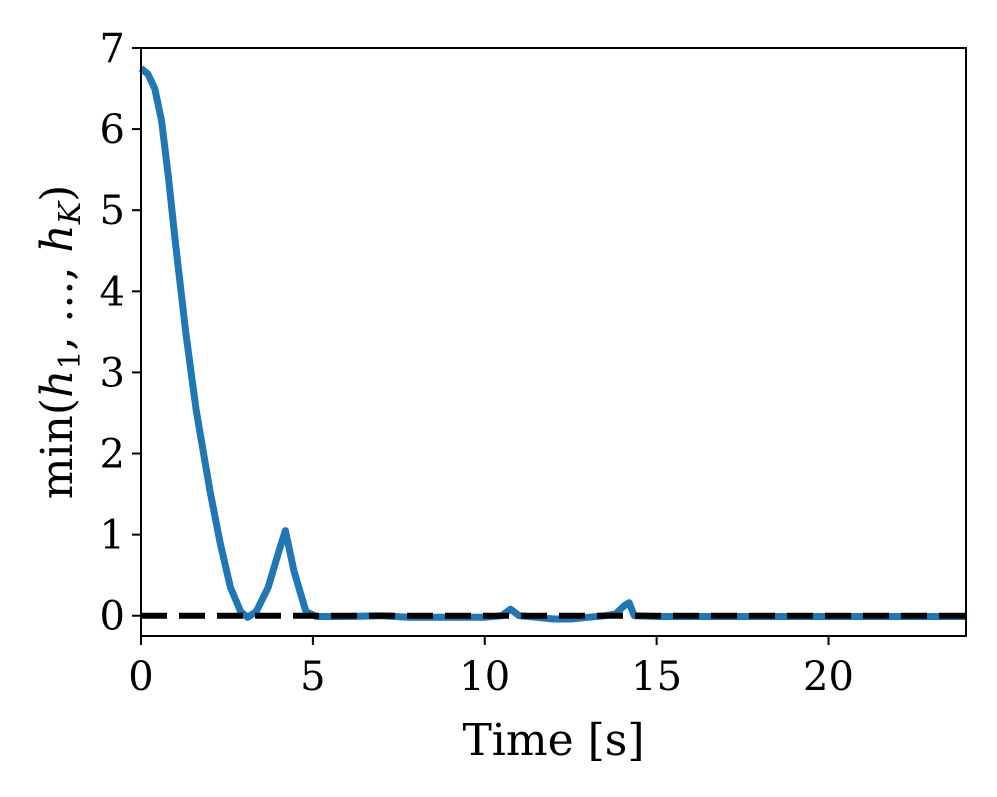  Describe the element at coordinates (112, 49) in the screenshot. I see `y-tick-label: 7` at that location.